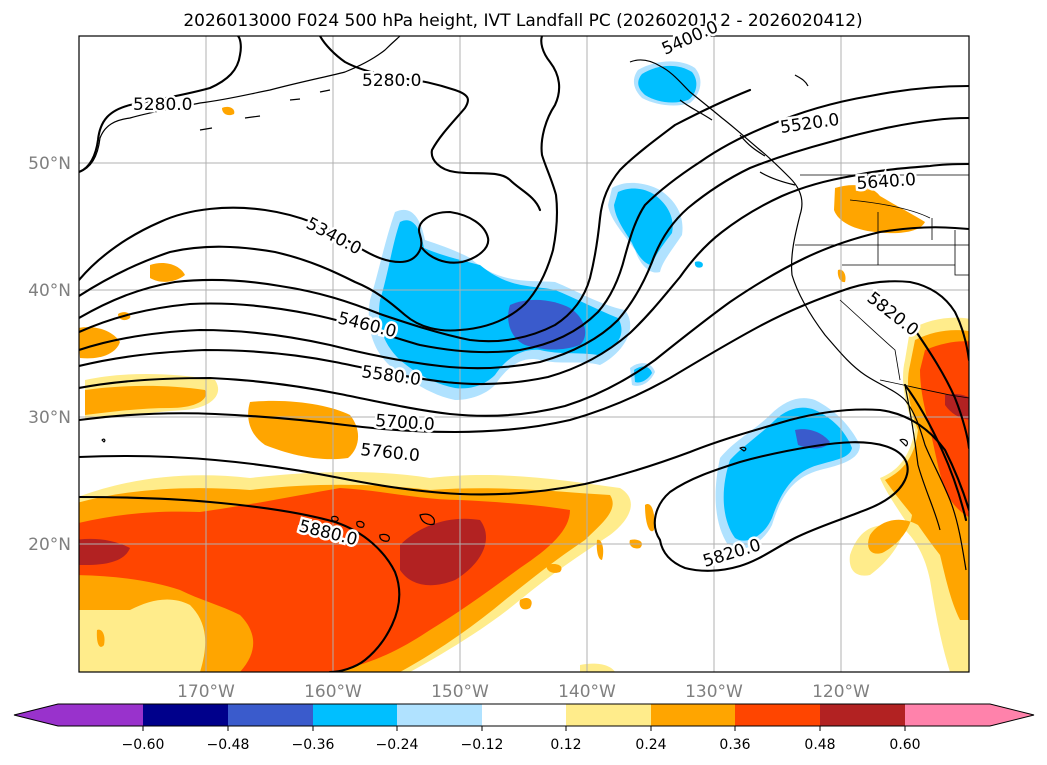  What do you see at coordinates (333, 692) in the screenshot?
I see `lon-label-160w: 160°W` at bounding box center [333, 692].